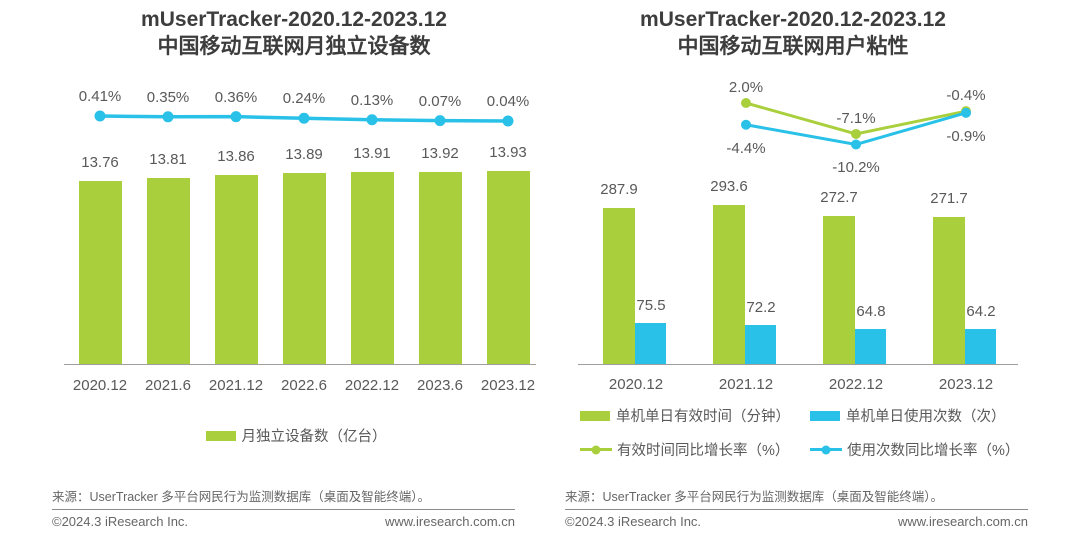 The height and width of the screenshot is (535, 1080). I want to click on bar-value-label: 13.91, so click(372, 154).